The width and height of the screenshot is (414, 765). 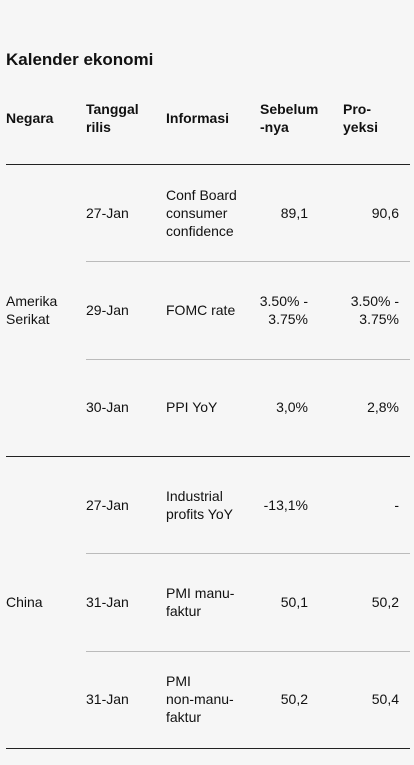 What do you see at coordinates (199, 504) in the screenshot?
I see `info: Industrial profits YoY` at bounding box center [199, 504].